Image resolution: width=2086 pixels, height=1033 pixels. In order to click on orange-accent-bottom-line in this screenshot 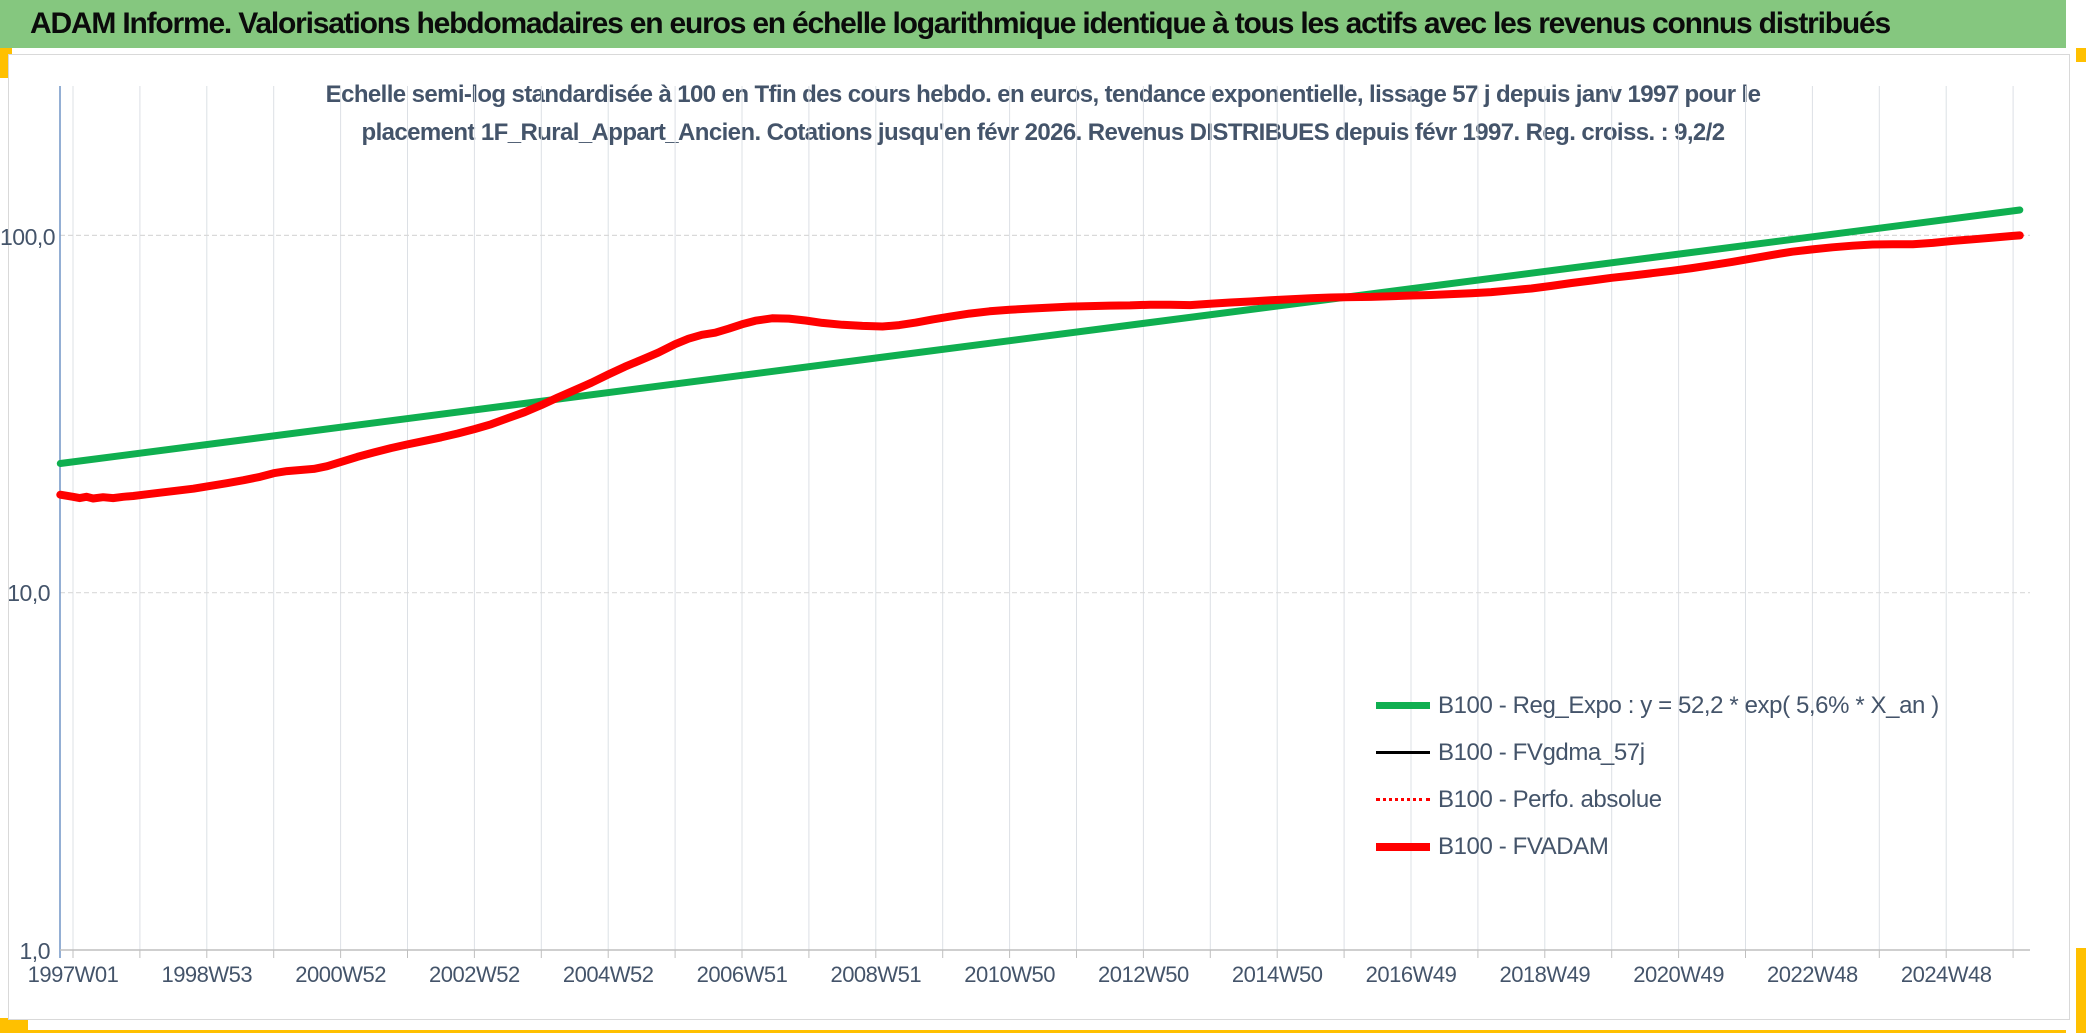, I will do `click(1037, 1031)`.